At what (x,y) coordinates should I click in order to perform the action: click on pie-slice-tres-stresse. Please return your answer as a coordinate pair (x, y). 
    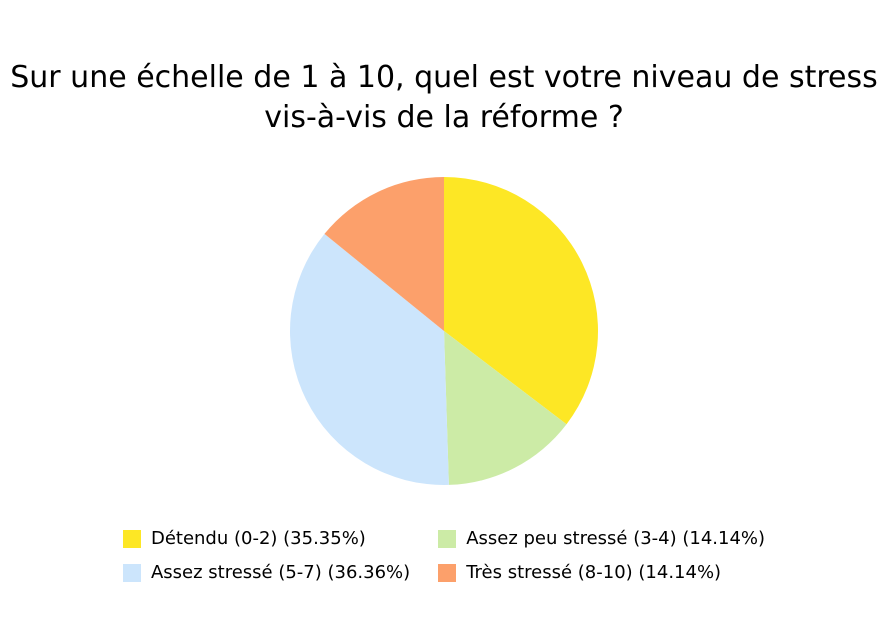
    Looking at the image, I should click on (384, 254).